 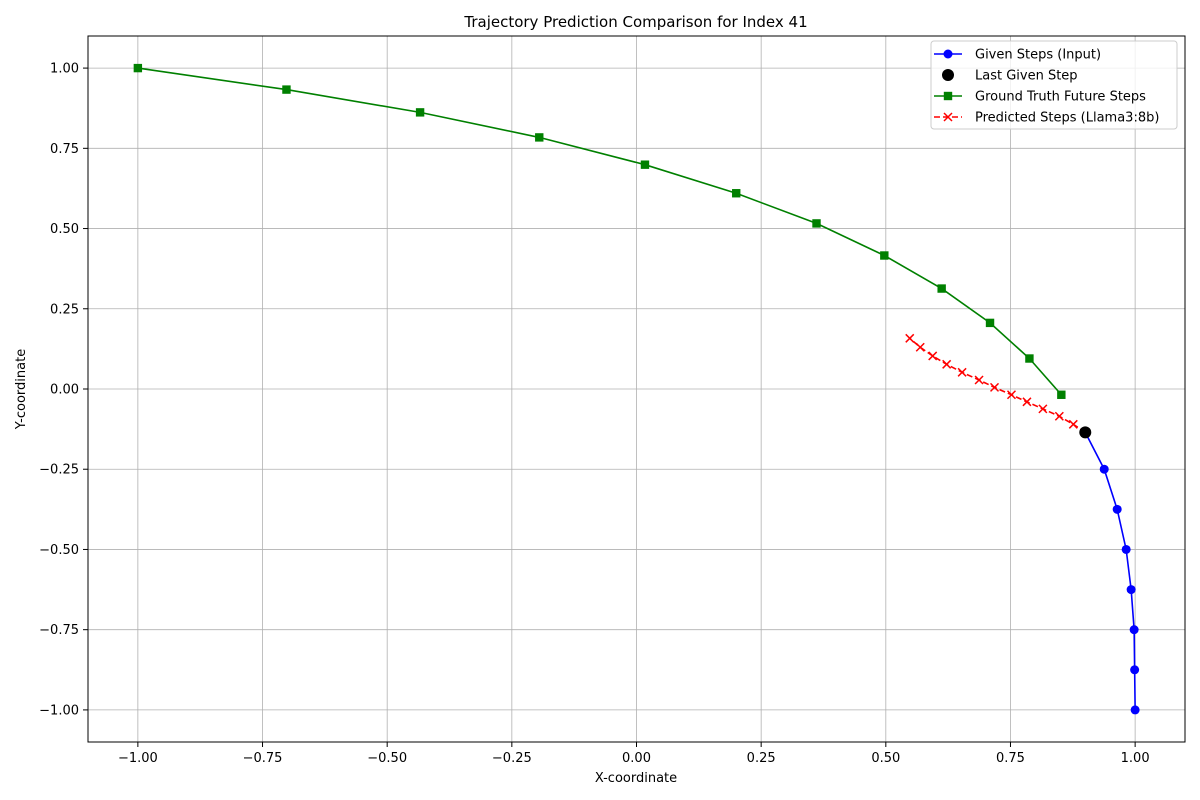 I want to click on y-tick-label: 0.25, so click(x=64, y=309).